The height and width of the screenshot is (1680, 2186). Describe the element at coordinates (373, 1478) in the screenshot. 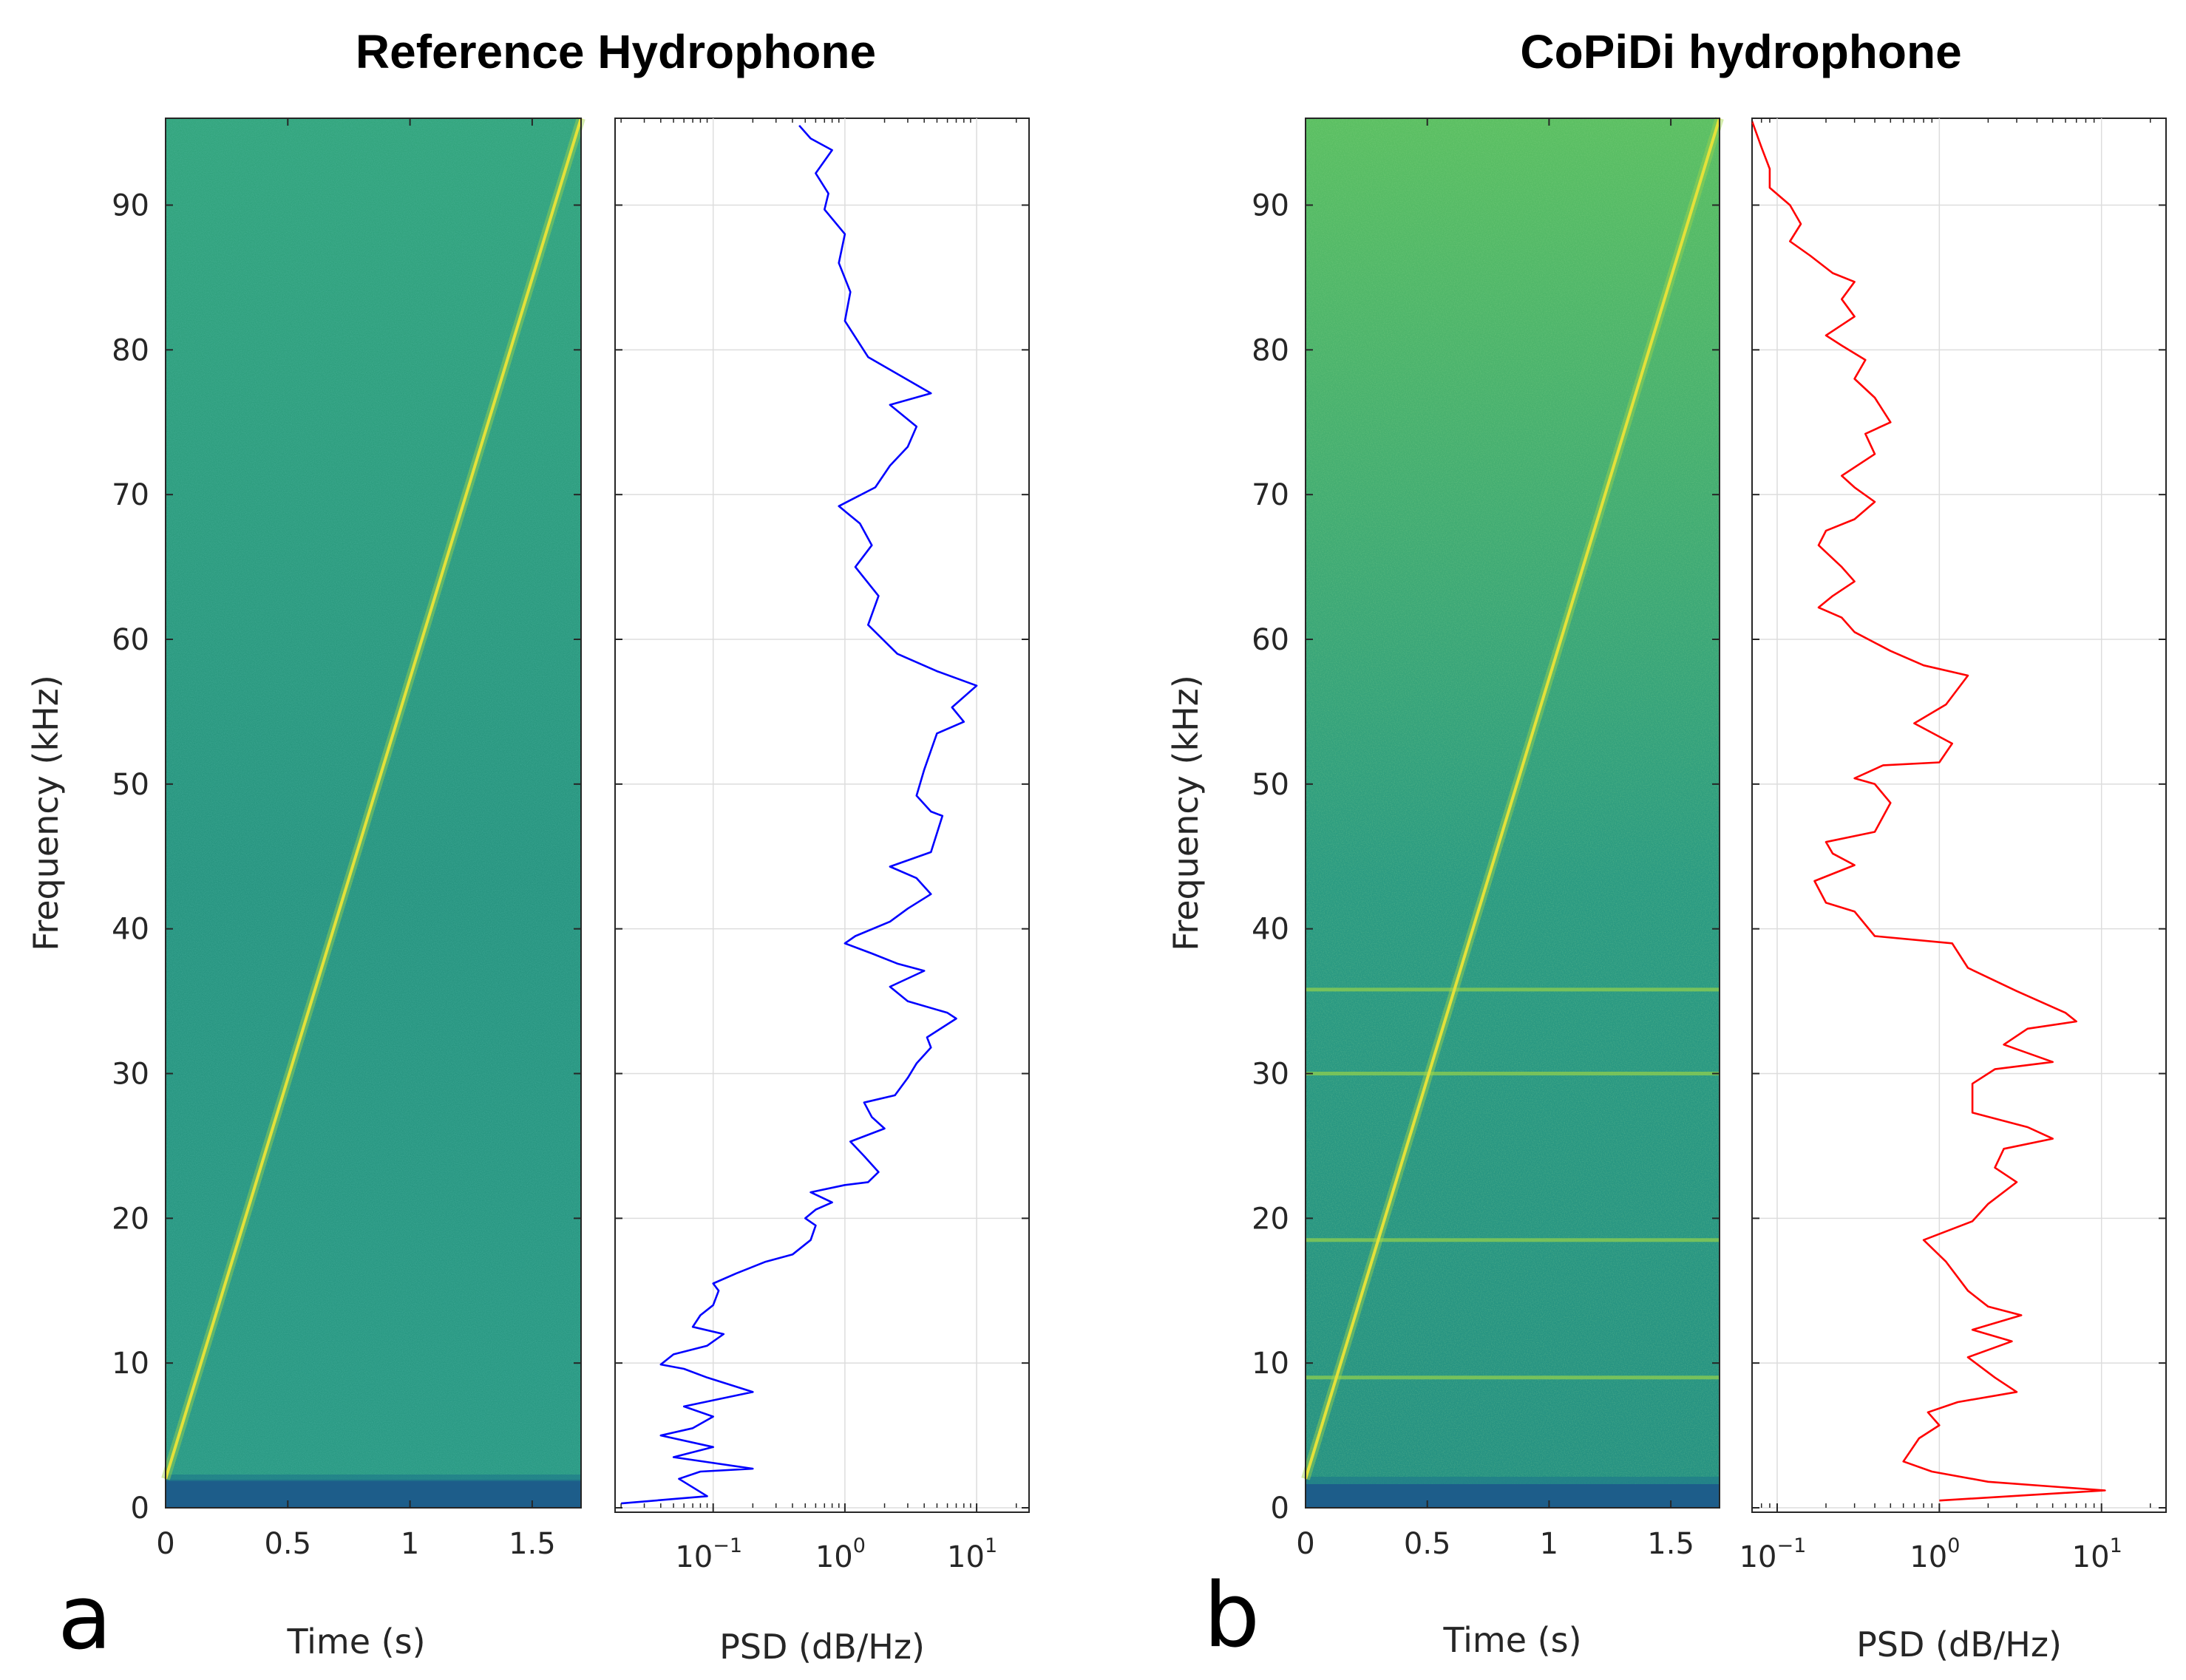

I see `spectrogram-a-low-band-edge` at that location.